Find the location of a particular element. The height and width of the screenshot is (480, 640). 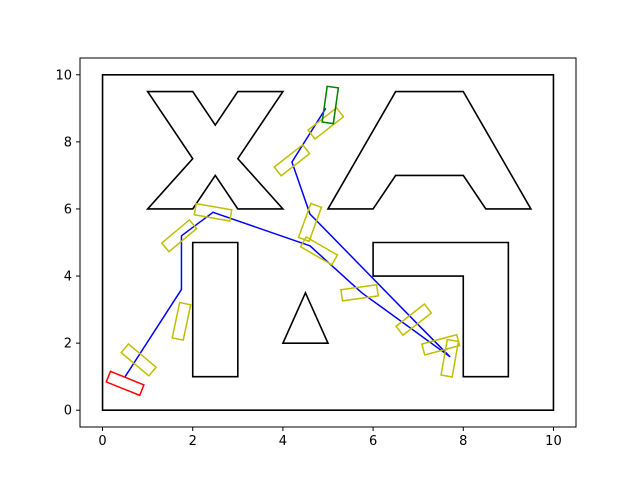

x-tick-label: 2 is located at coordinates (193, 441).